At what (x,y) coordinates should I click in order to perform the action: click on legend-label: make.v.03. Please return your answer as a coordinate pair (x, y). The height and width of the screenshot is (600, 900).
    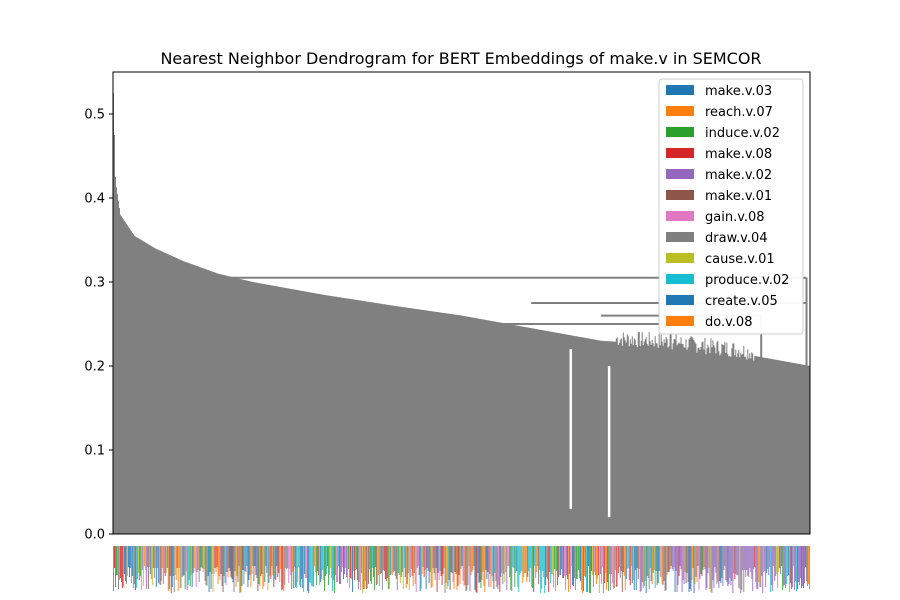
    Looking at the image, I should click on (738, 91).